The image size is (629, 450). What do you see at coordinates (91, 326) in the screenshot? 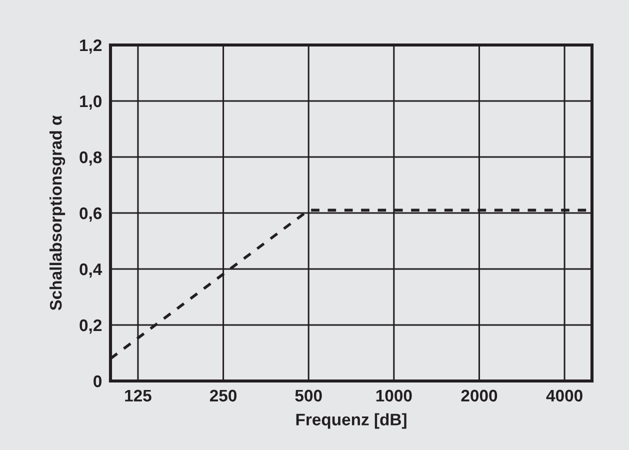
I see `y-tick-label: 0,2` at bounding box center [91, 326].